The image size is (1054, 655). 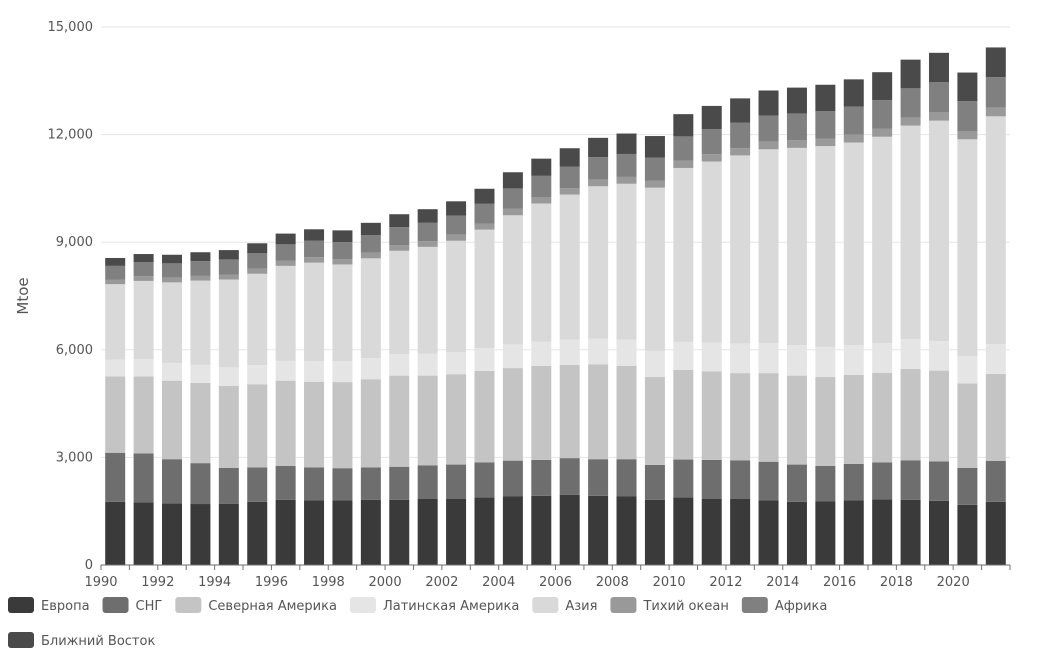 What do you see at coordinates (132, 605) in the screenshot?
I see `legend-item: СНГ` at bounding box center [132, 605].